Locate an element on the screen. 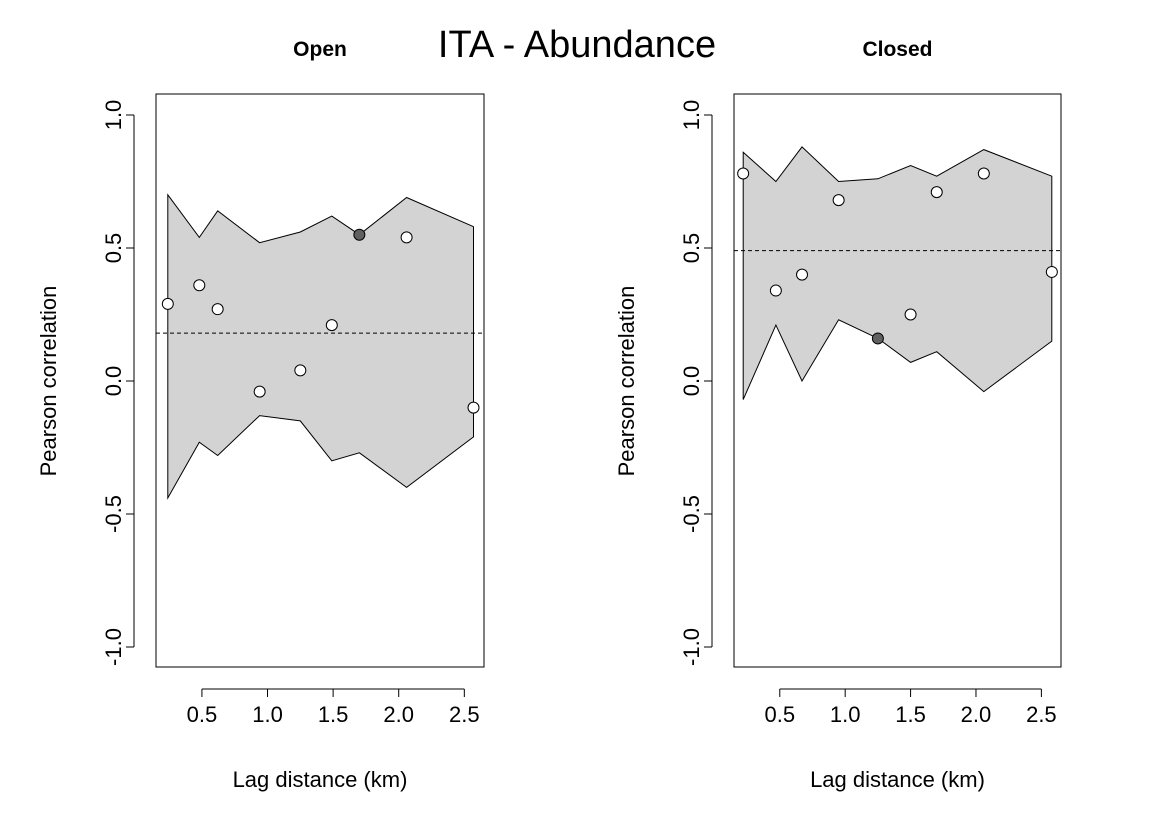 The height and width of the screenshot is (825, 1155). figure-title: ITA - Abundance is located at coordinates (577, 45).